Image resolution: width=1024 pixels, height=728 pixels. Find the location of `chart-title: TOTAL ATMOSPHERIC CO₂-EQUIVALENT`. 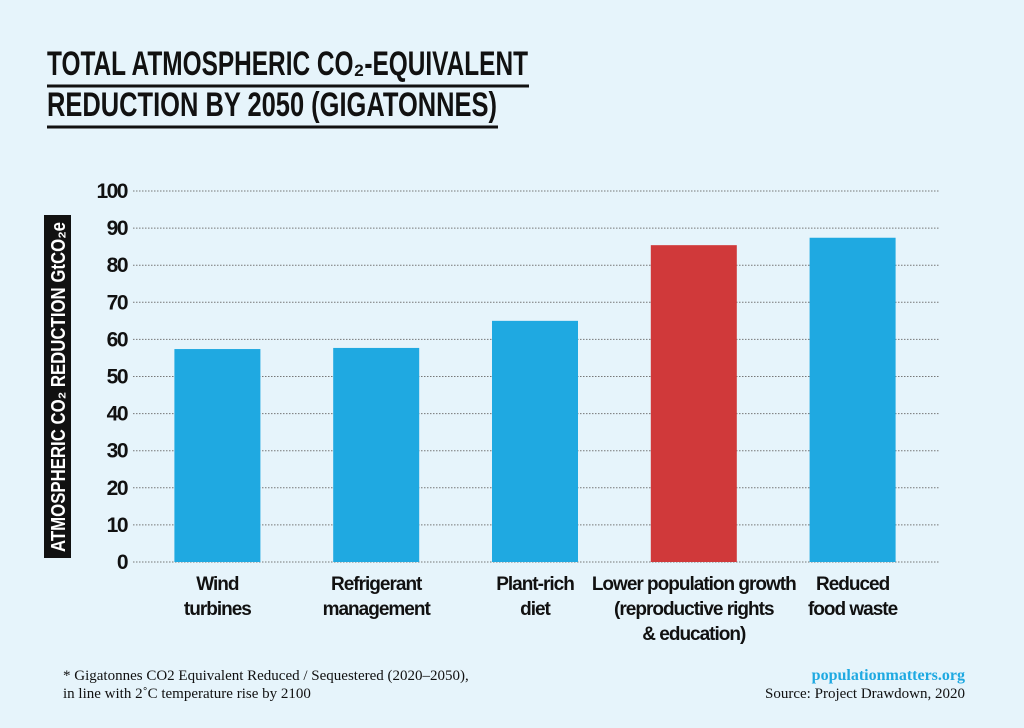

chart-title: TOTAL ATMOSPHERIC CO₂-EQUIVALENT is located at coordinates (287, 64).